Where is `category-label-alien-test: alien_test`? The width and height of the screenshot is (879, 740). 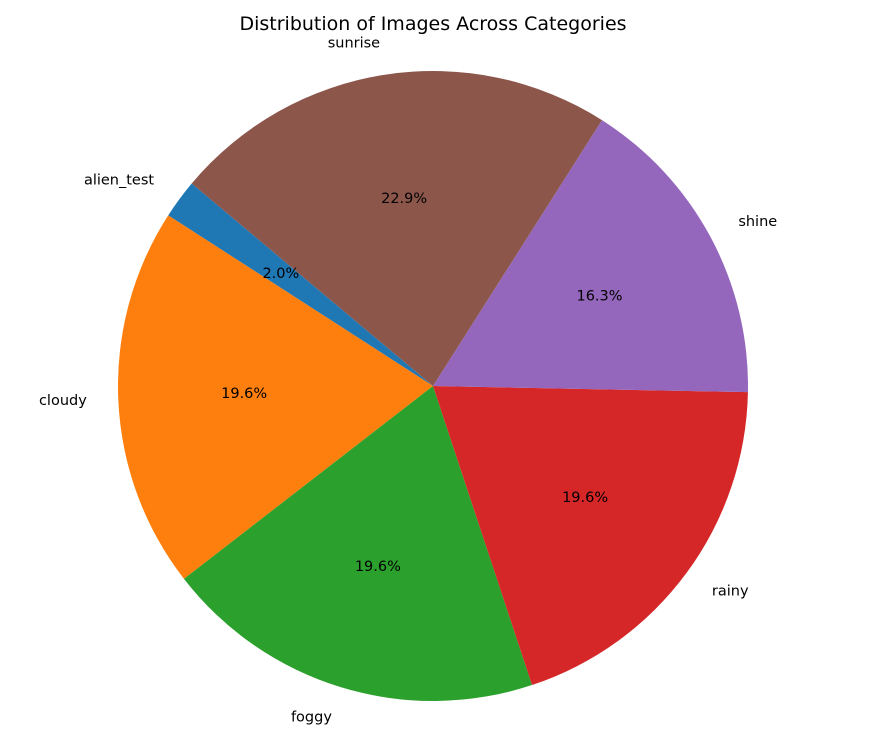 category-label-alien-test: alien_test is located at coordinates (119, 180).